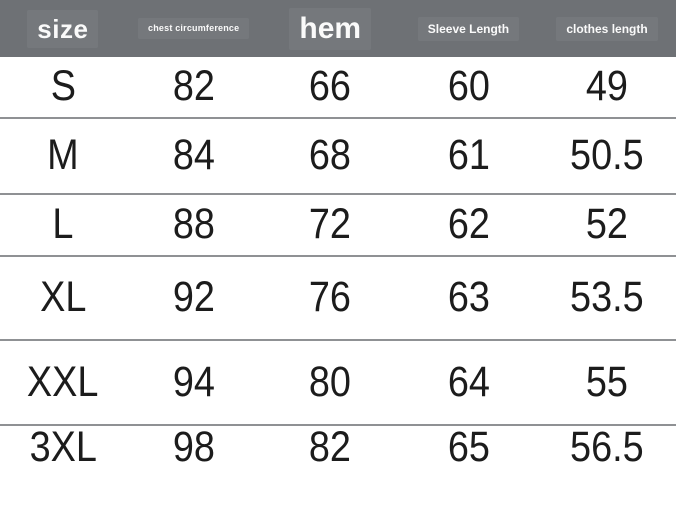 The width and height of the screenshot is (676, 508). Describe the element at coordinates (468, 297) in the screenshot. I see `sleeve-cell: 63` at that location.